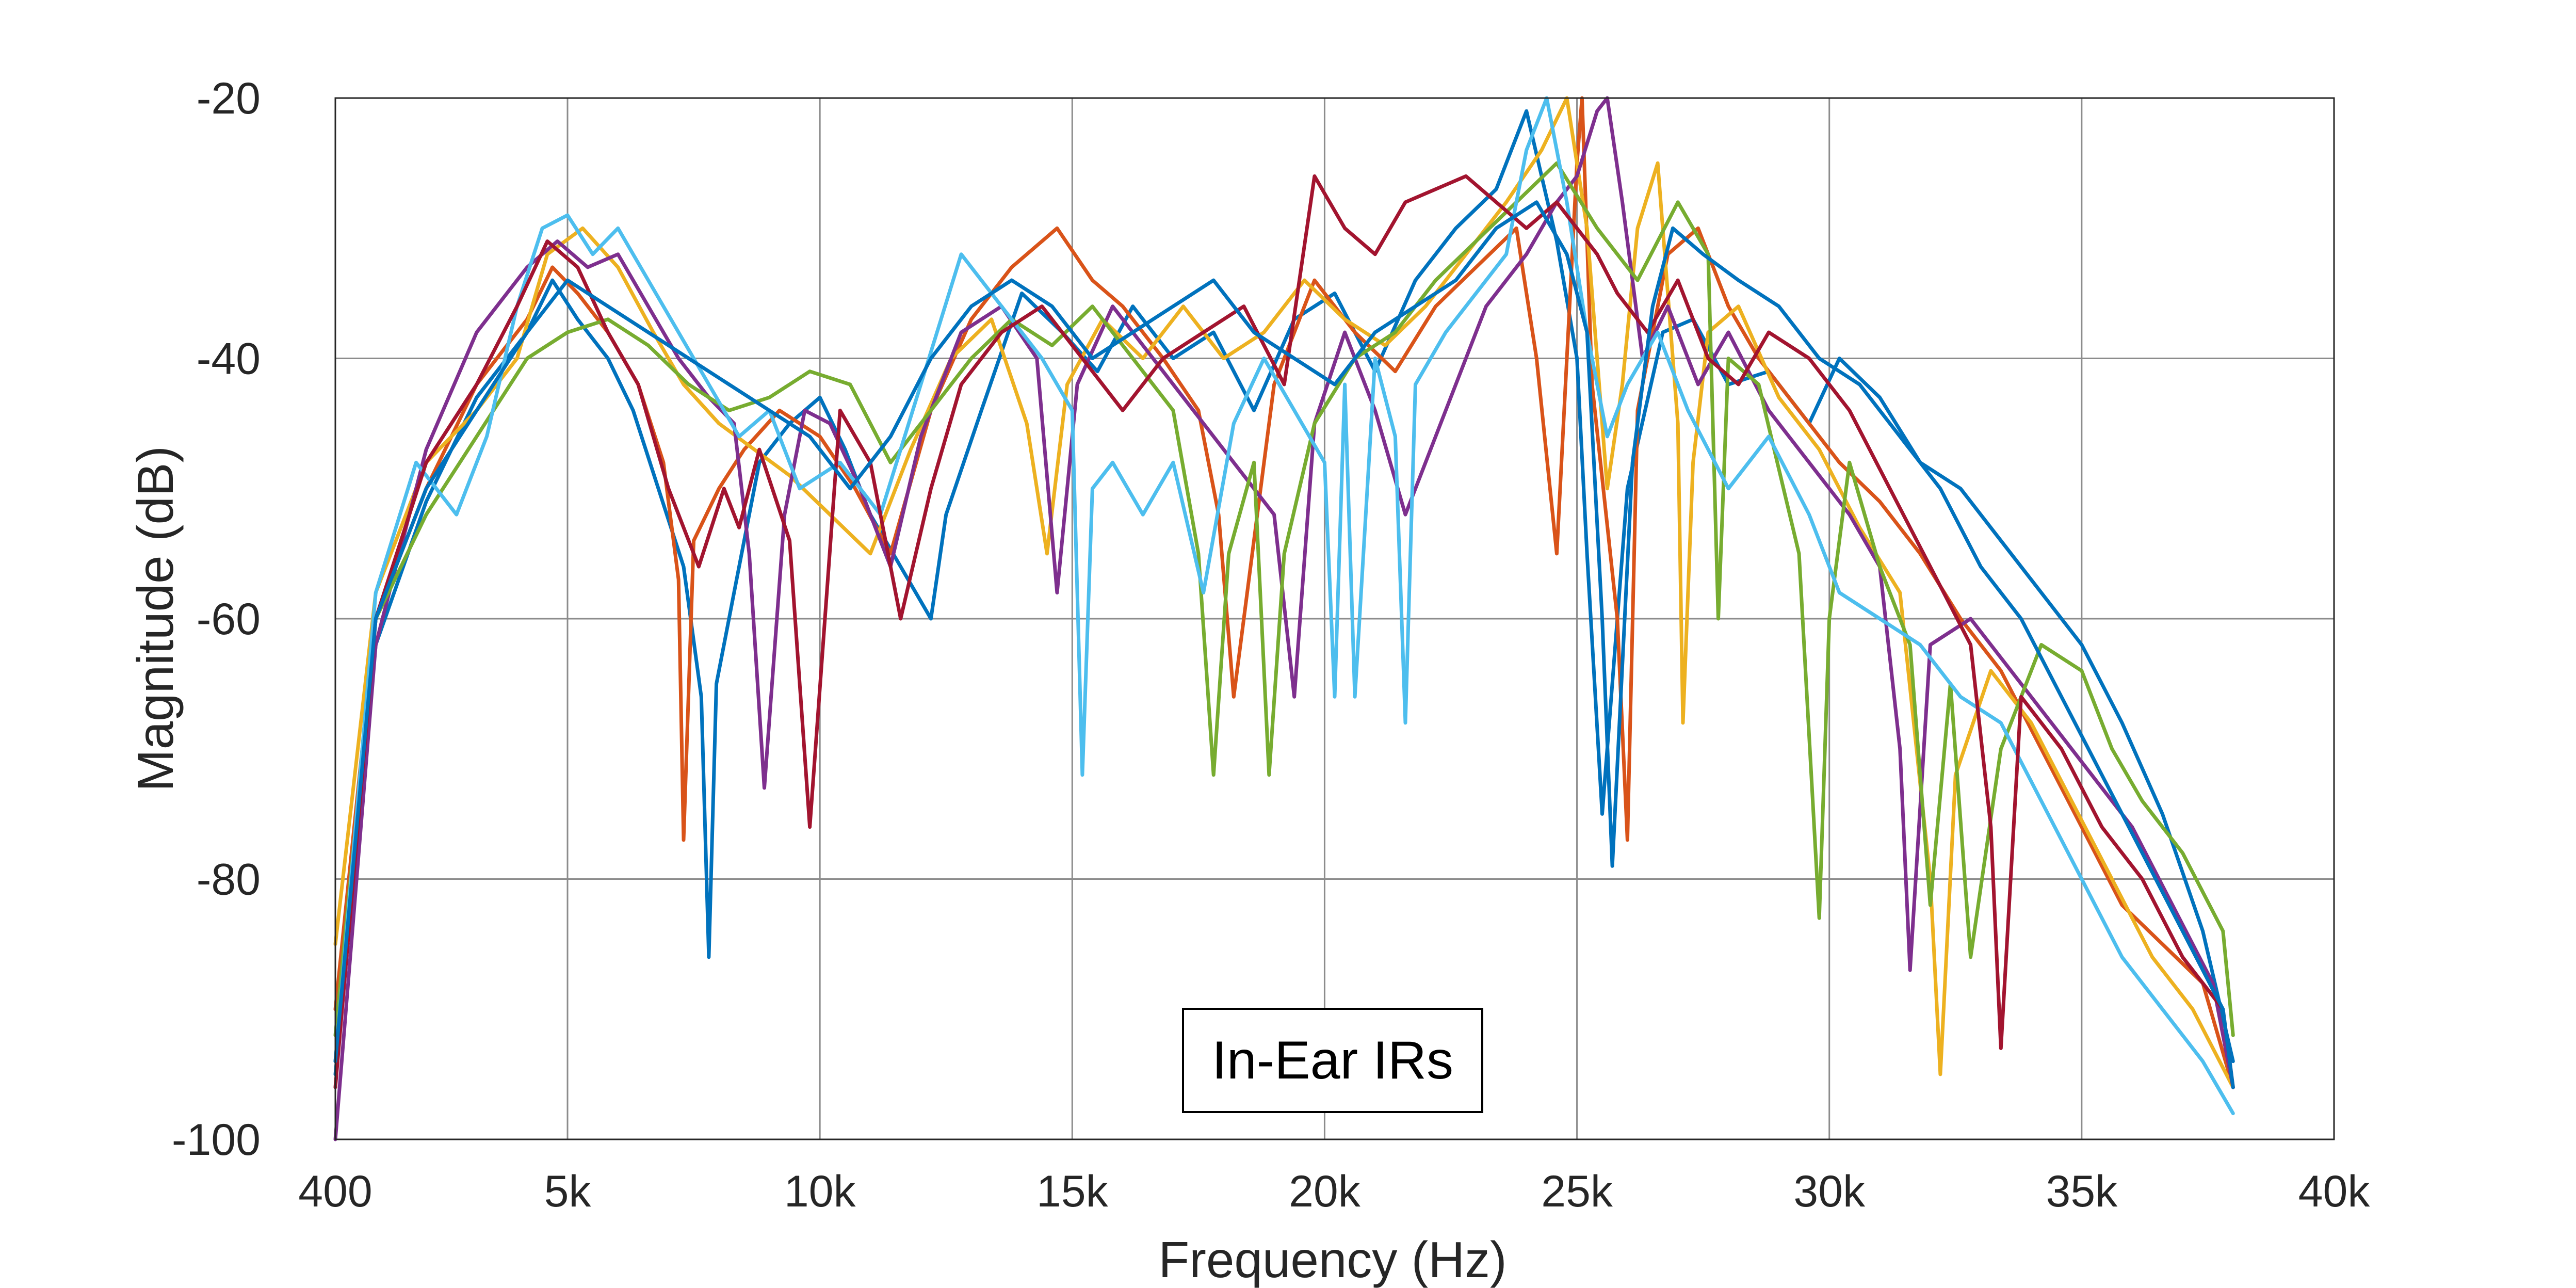  Describe the element at coordinates (1325, 1192) in the screenshot. I see `x-tick-label: 20k` at that location.